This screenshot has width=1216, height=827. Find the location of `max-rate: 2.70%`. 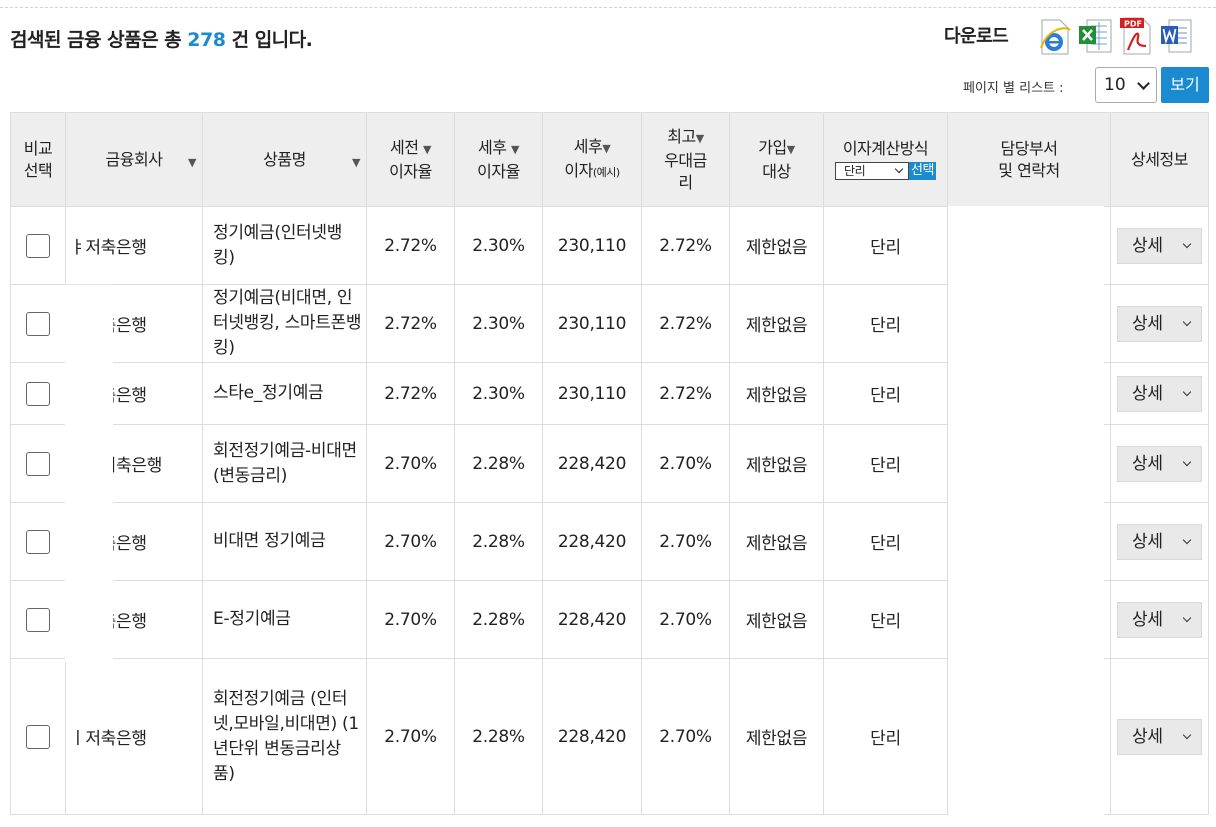

max-rate: 2.70% is located at coordinates (685, 736).